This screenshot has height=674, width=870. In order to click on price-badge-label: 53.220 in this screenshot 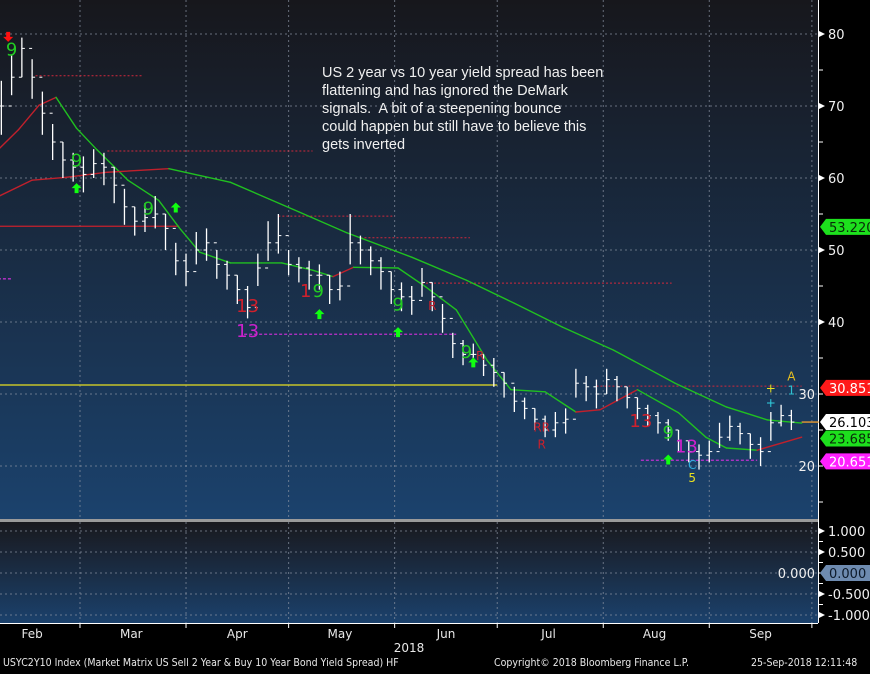, I will do `click(849, 228)`.